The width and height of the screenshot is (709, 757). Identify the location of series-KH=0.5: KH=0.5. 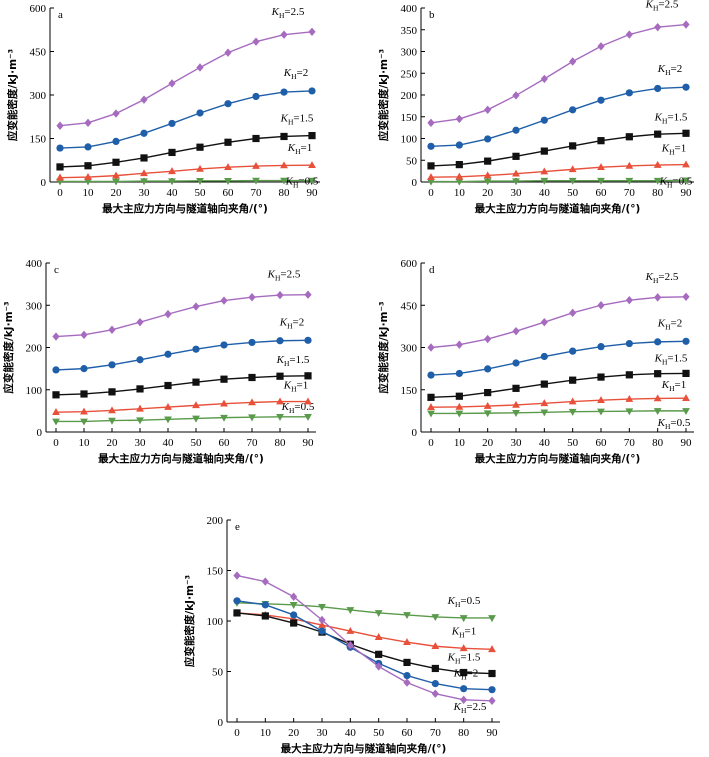
(559, 419).